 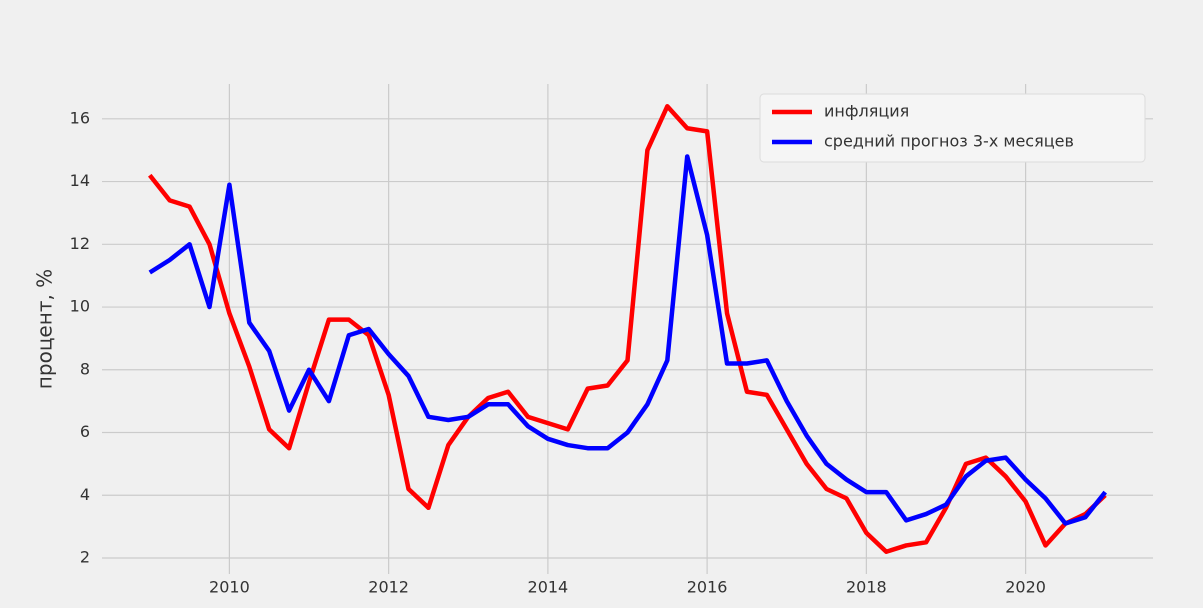 I want to click on y-axis-label: процент, %, so click(x=45, y=329).